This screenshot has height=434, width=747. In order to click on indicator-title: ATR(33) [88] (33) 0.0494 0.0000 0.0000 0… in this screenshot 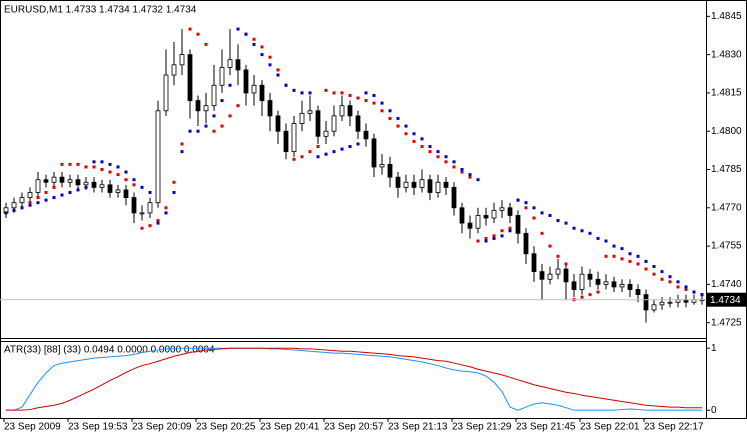, I will do `click(109, 350)`.